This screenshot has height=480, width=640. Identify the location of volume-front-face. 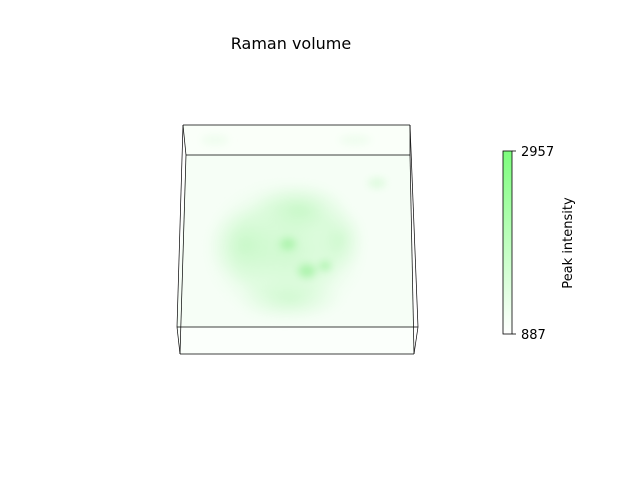
(295, 340).